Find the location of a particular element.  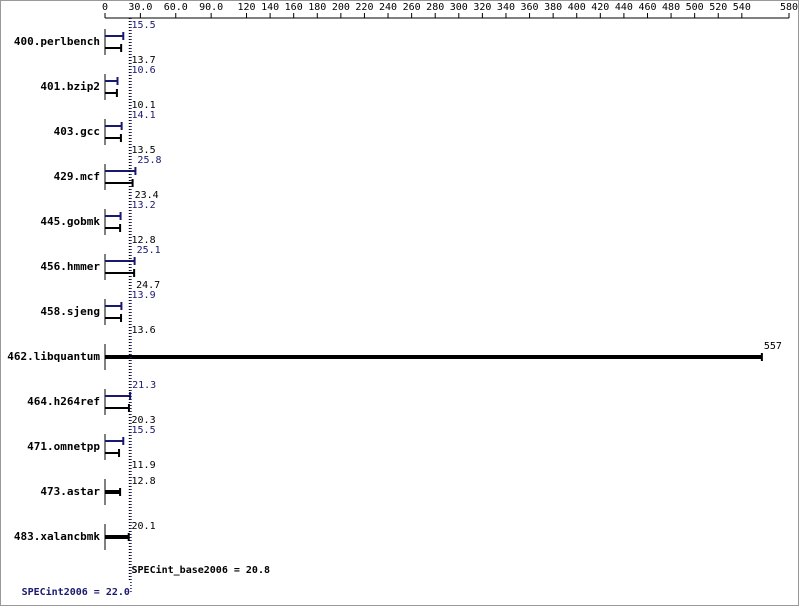

value-label: 25.1 is located at coordinates (149, 250).